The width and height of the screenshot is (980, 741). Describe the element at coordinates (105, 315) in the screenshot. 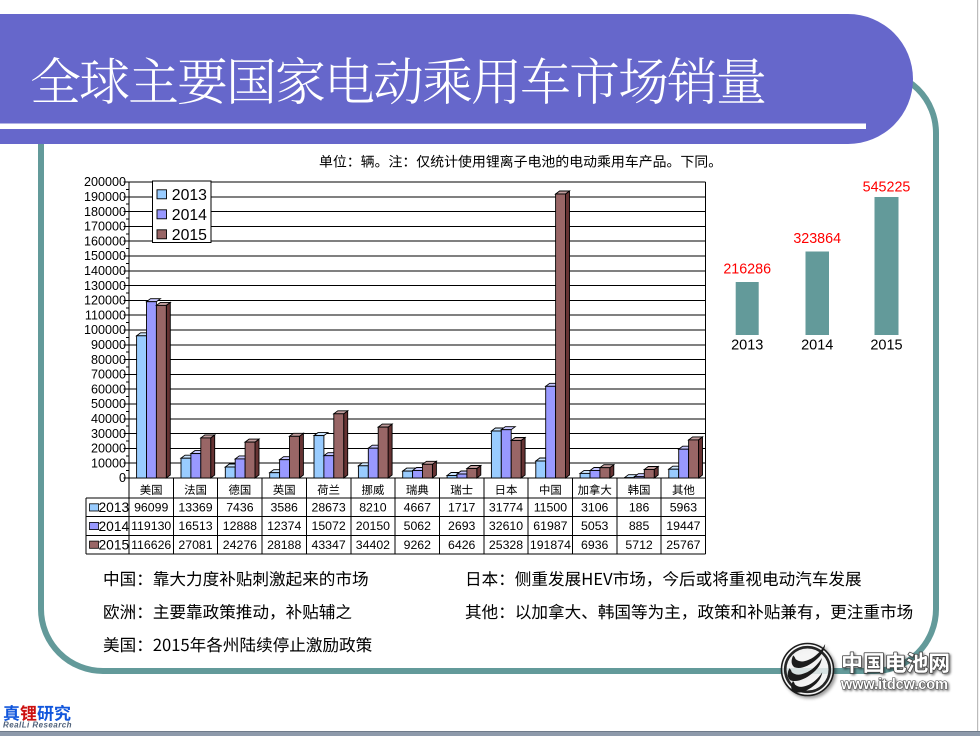

I see `svg-text: 110000` at that location.